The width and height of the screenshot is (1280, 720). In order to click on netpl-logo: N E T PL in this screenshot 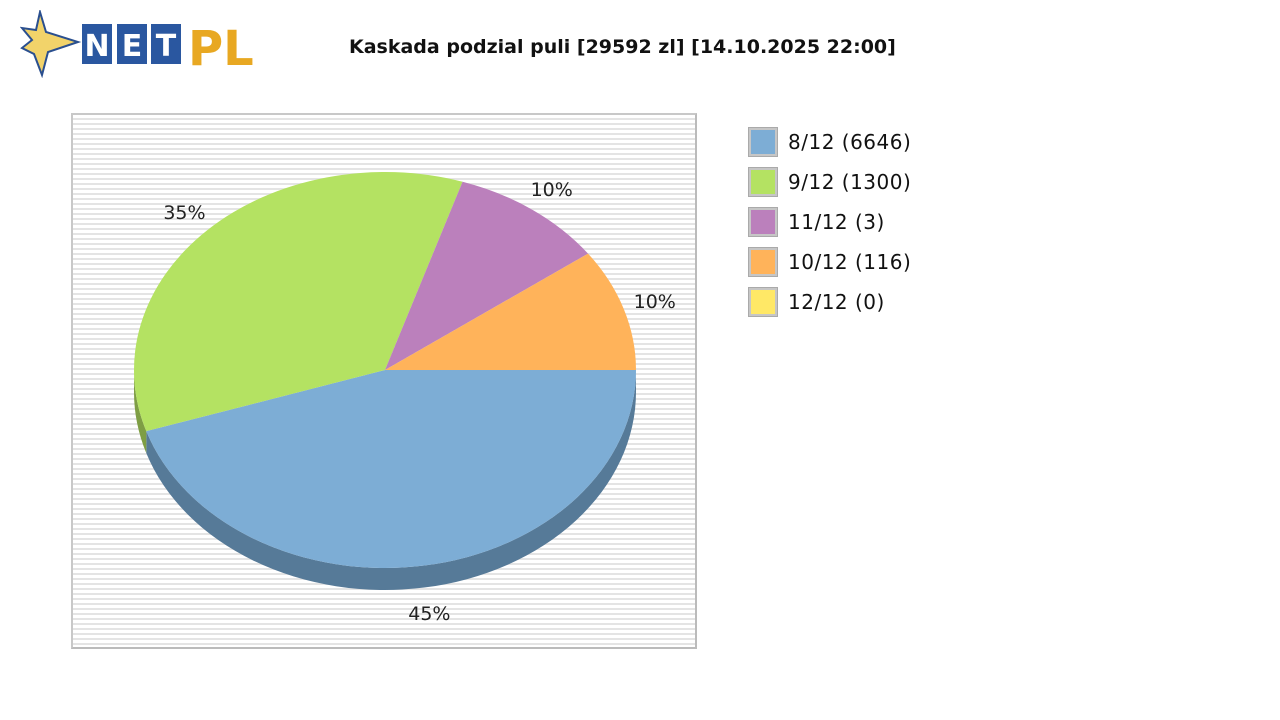, I will do `click(137, 44)`.